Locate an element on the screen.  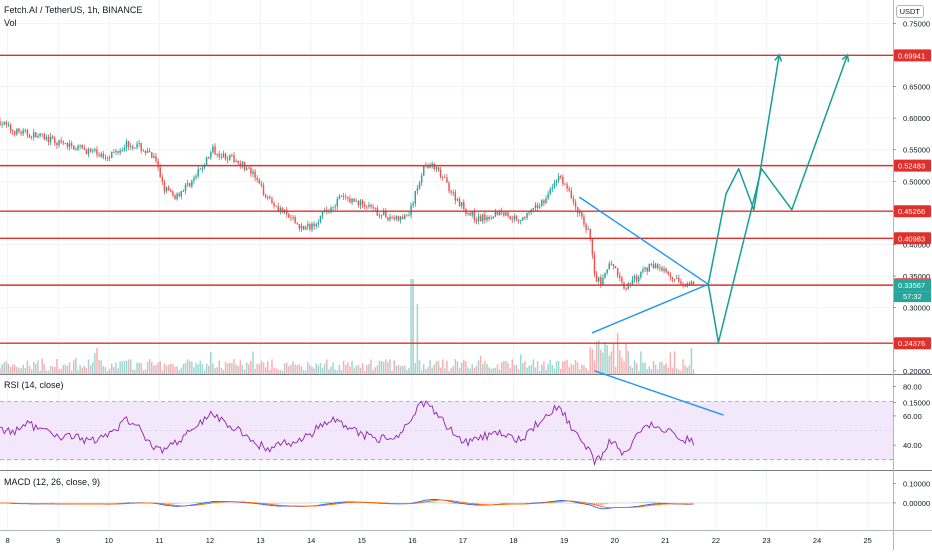
time-tick-label: 23 is located at coordinates (766, 540).